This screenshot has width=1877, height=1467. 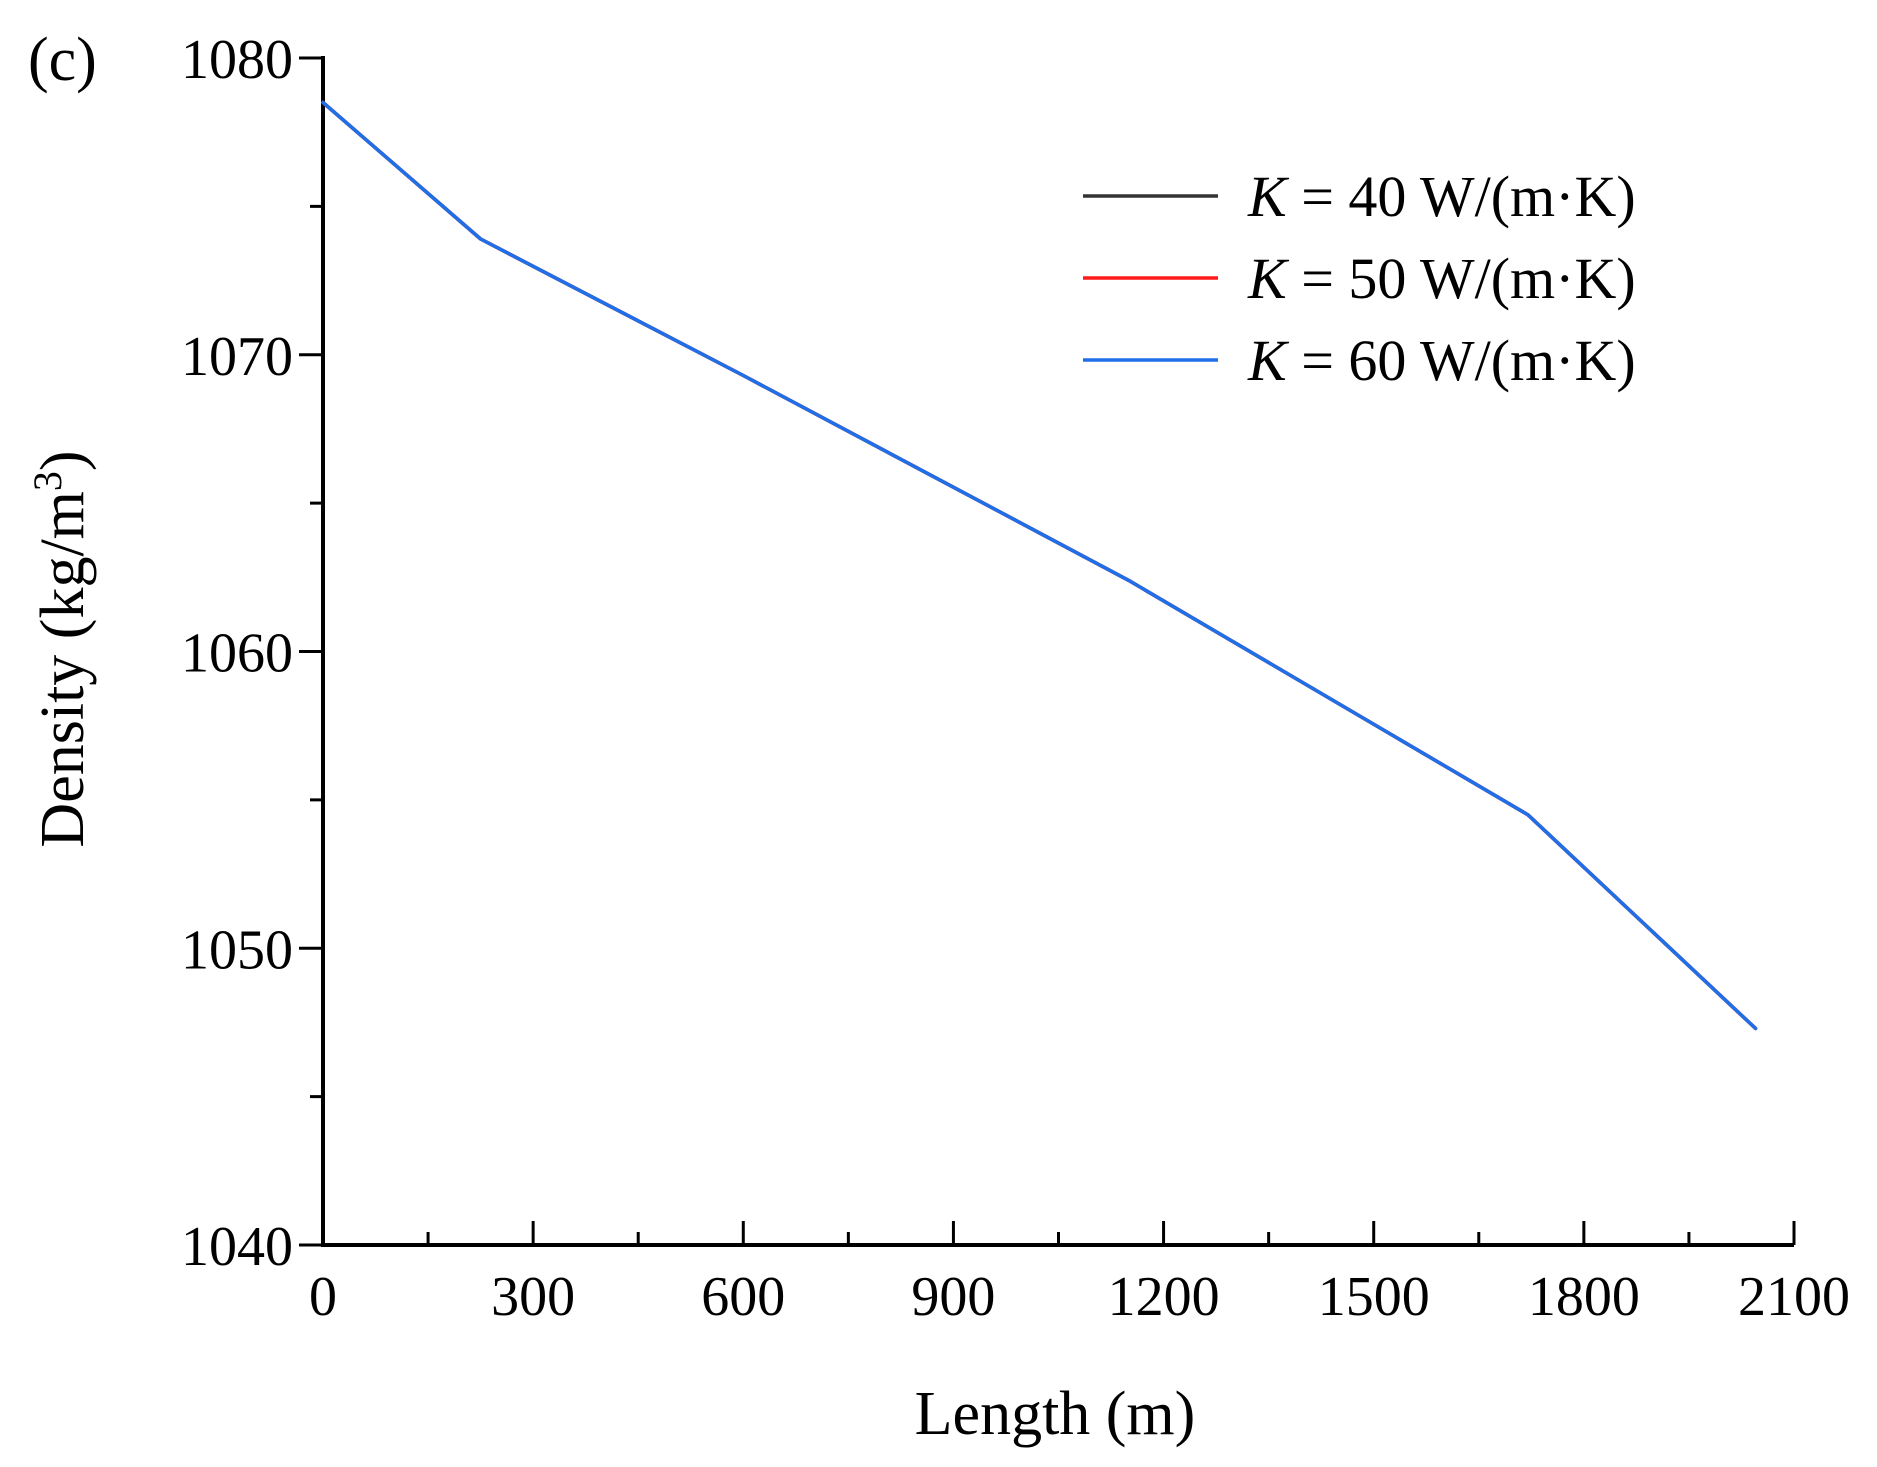 What do you see at coordinates (1461, 278) in the screenshot?
I see `legend-value: = 50 W/(m·K)` at bounding box center [1461, 278].